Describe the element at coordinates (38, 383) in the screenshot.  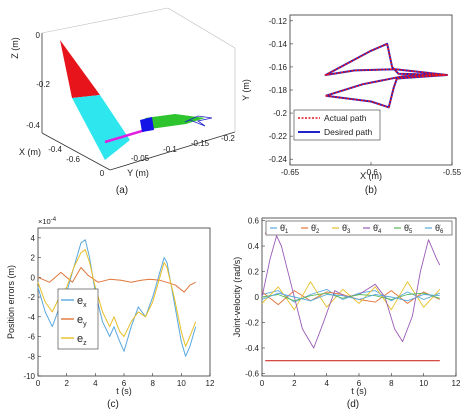
I see `plot-c-xtick-label: 0` at that location.